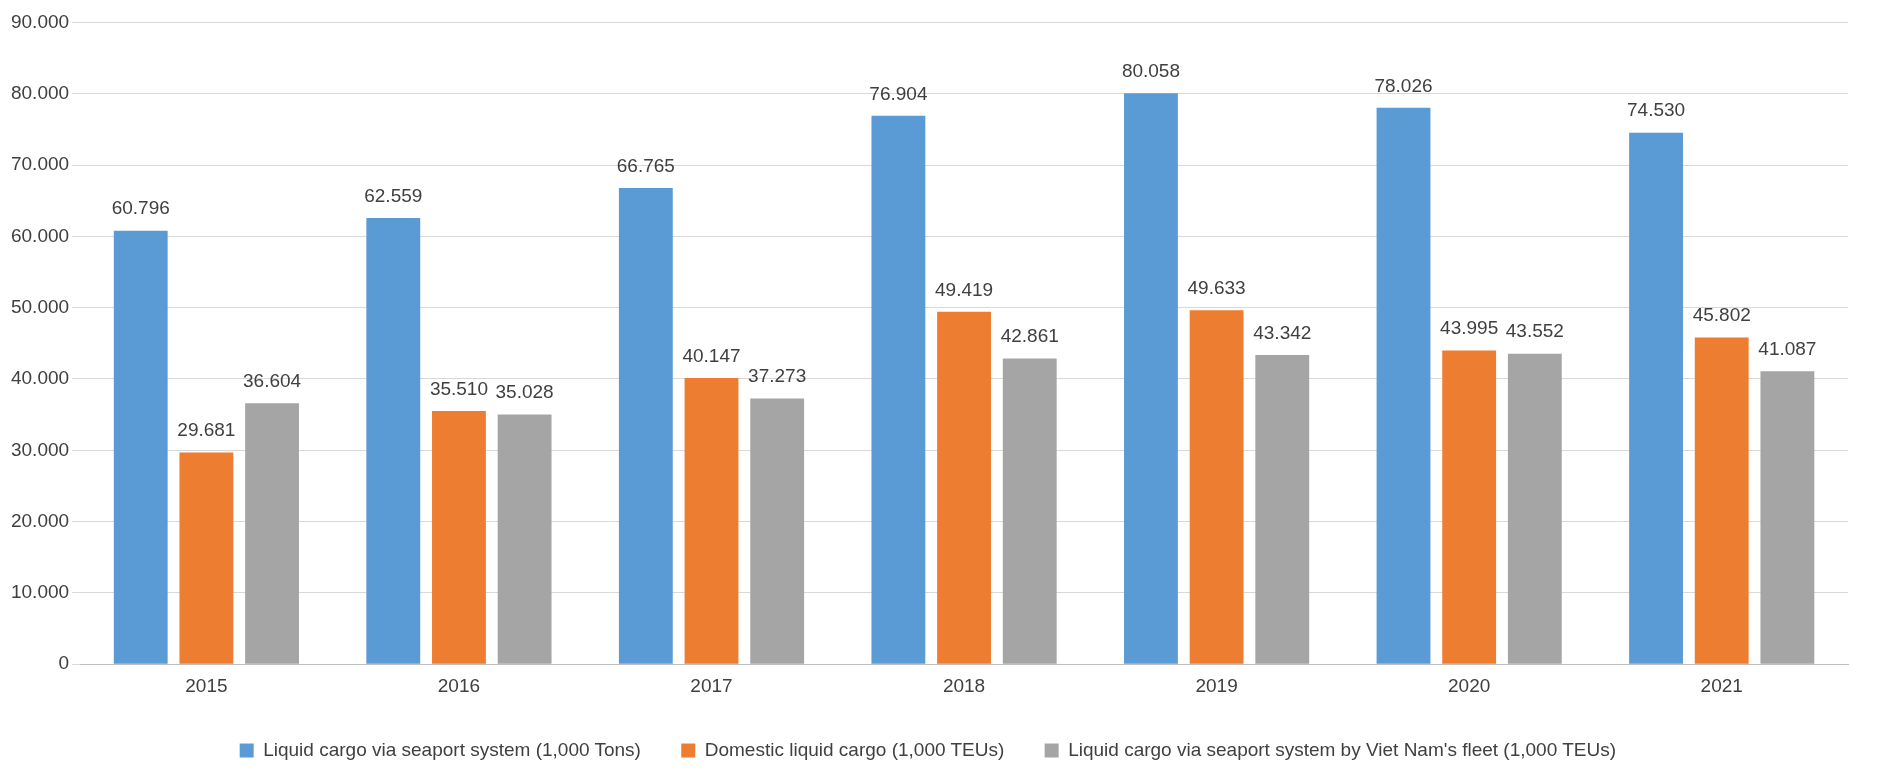 The image size is (1880, 782). Describe the element at coordinates (1151, 71) in the screenshot. I see `data-label: 80.058` at that location.